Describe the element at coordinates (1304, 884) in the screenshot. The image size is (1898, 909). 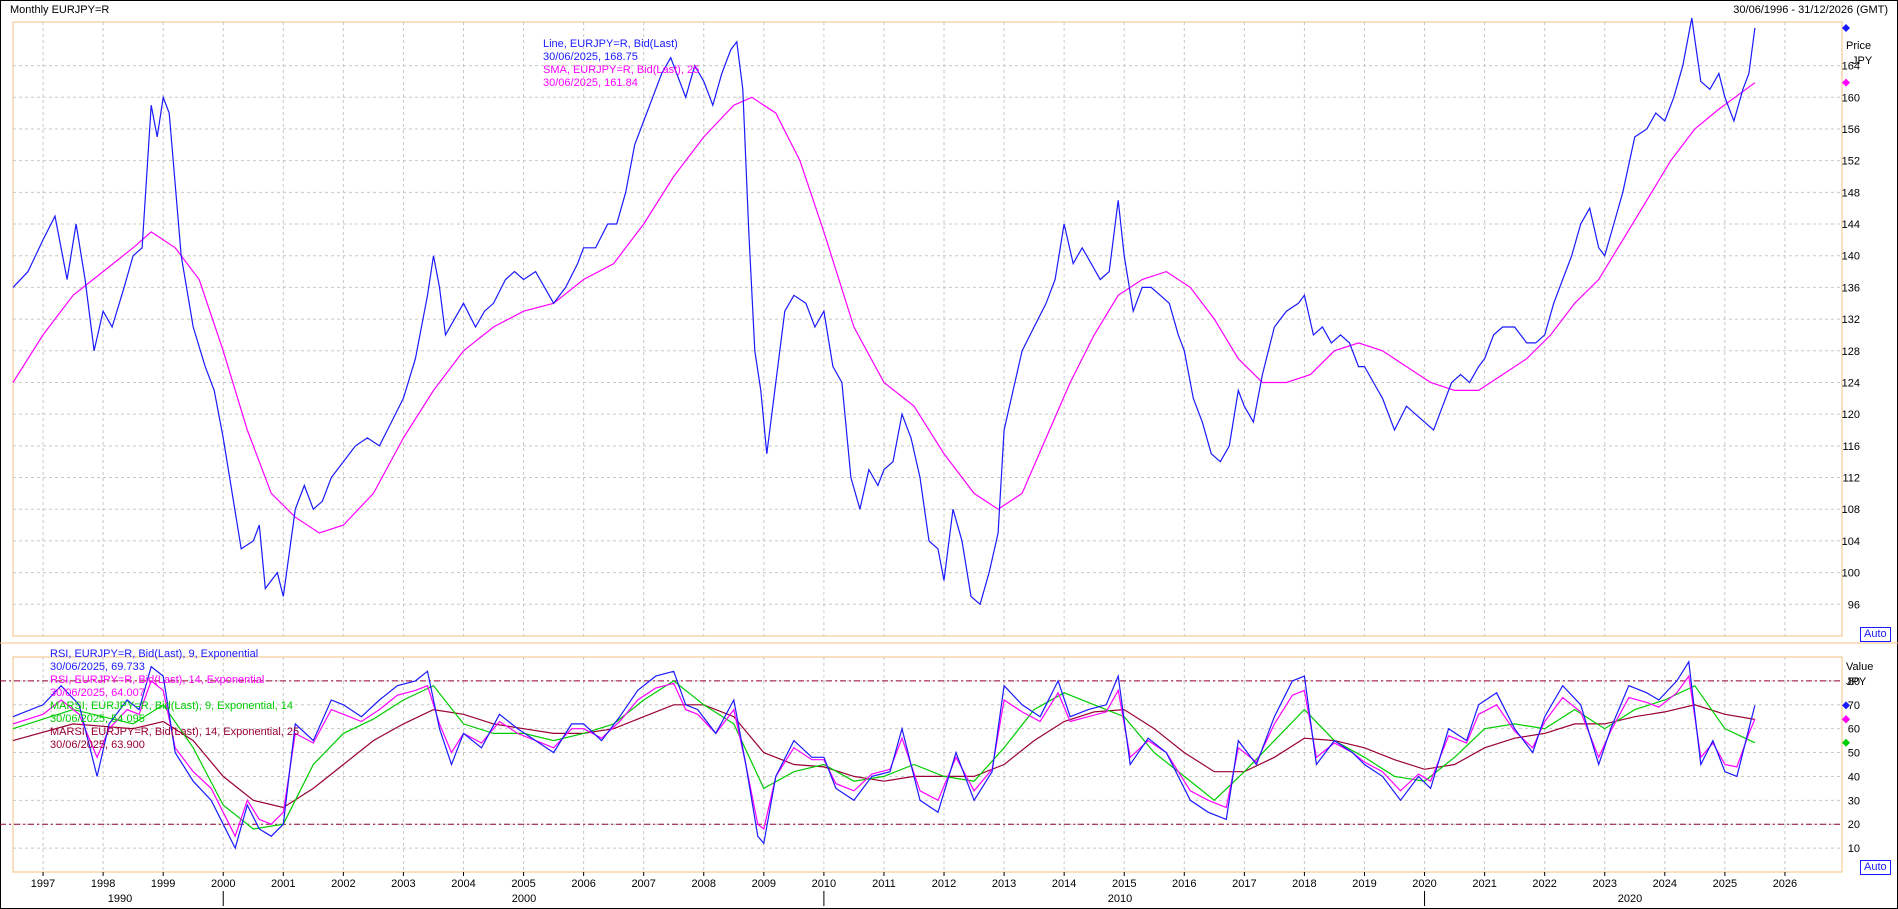
I see `x-tick-label: 2018` at that location.